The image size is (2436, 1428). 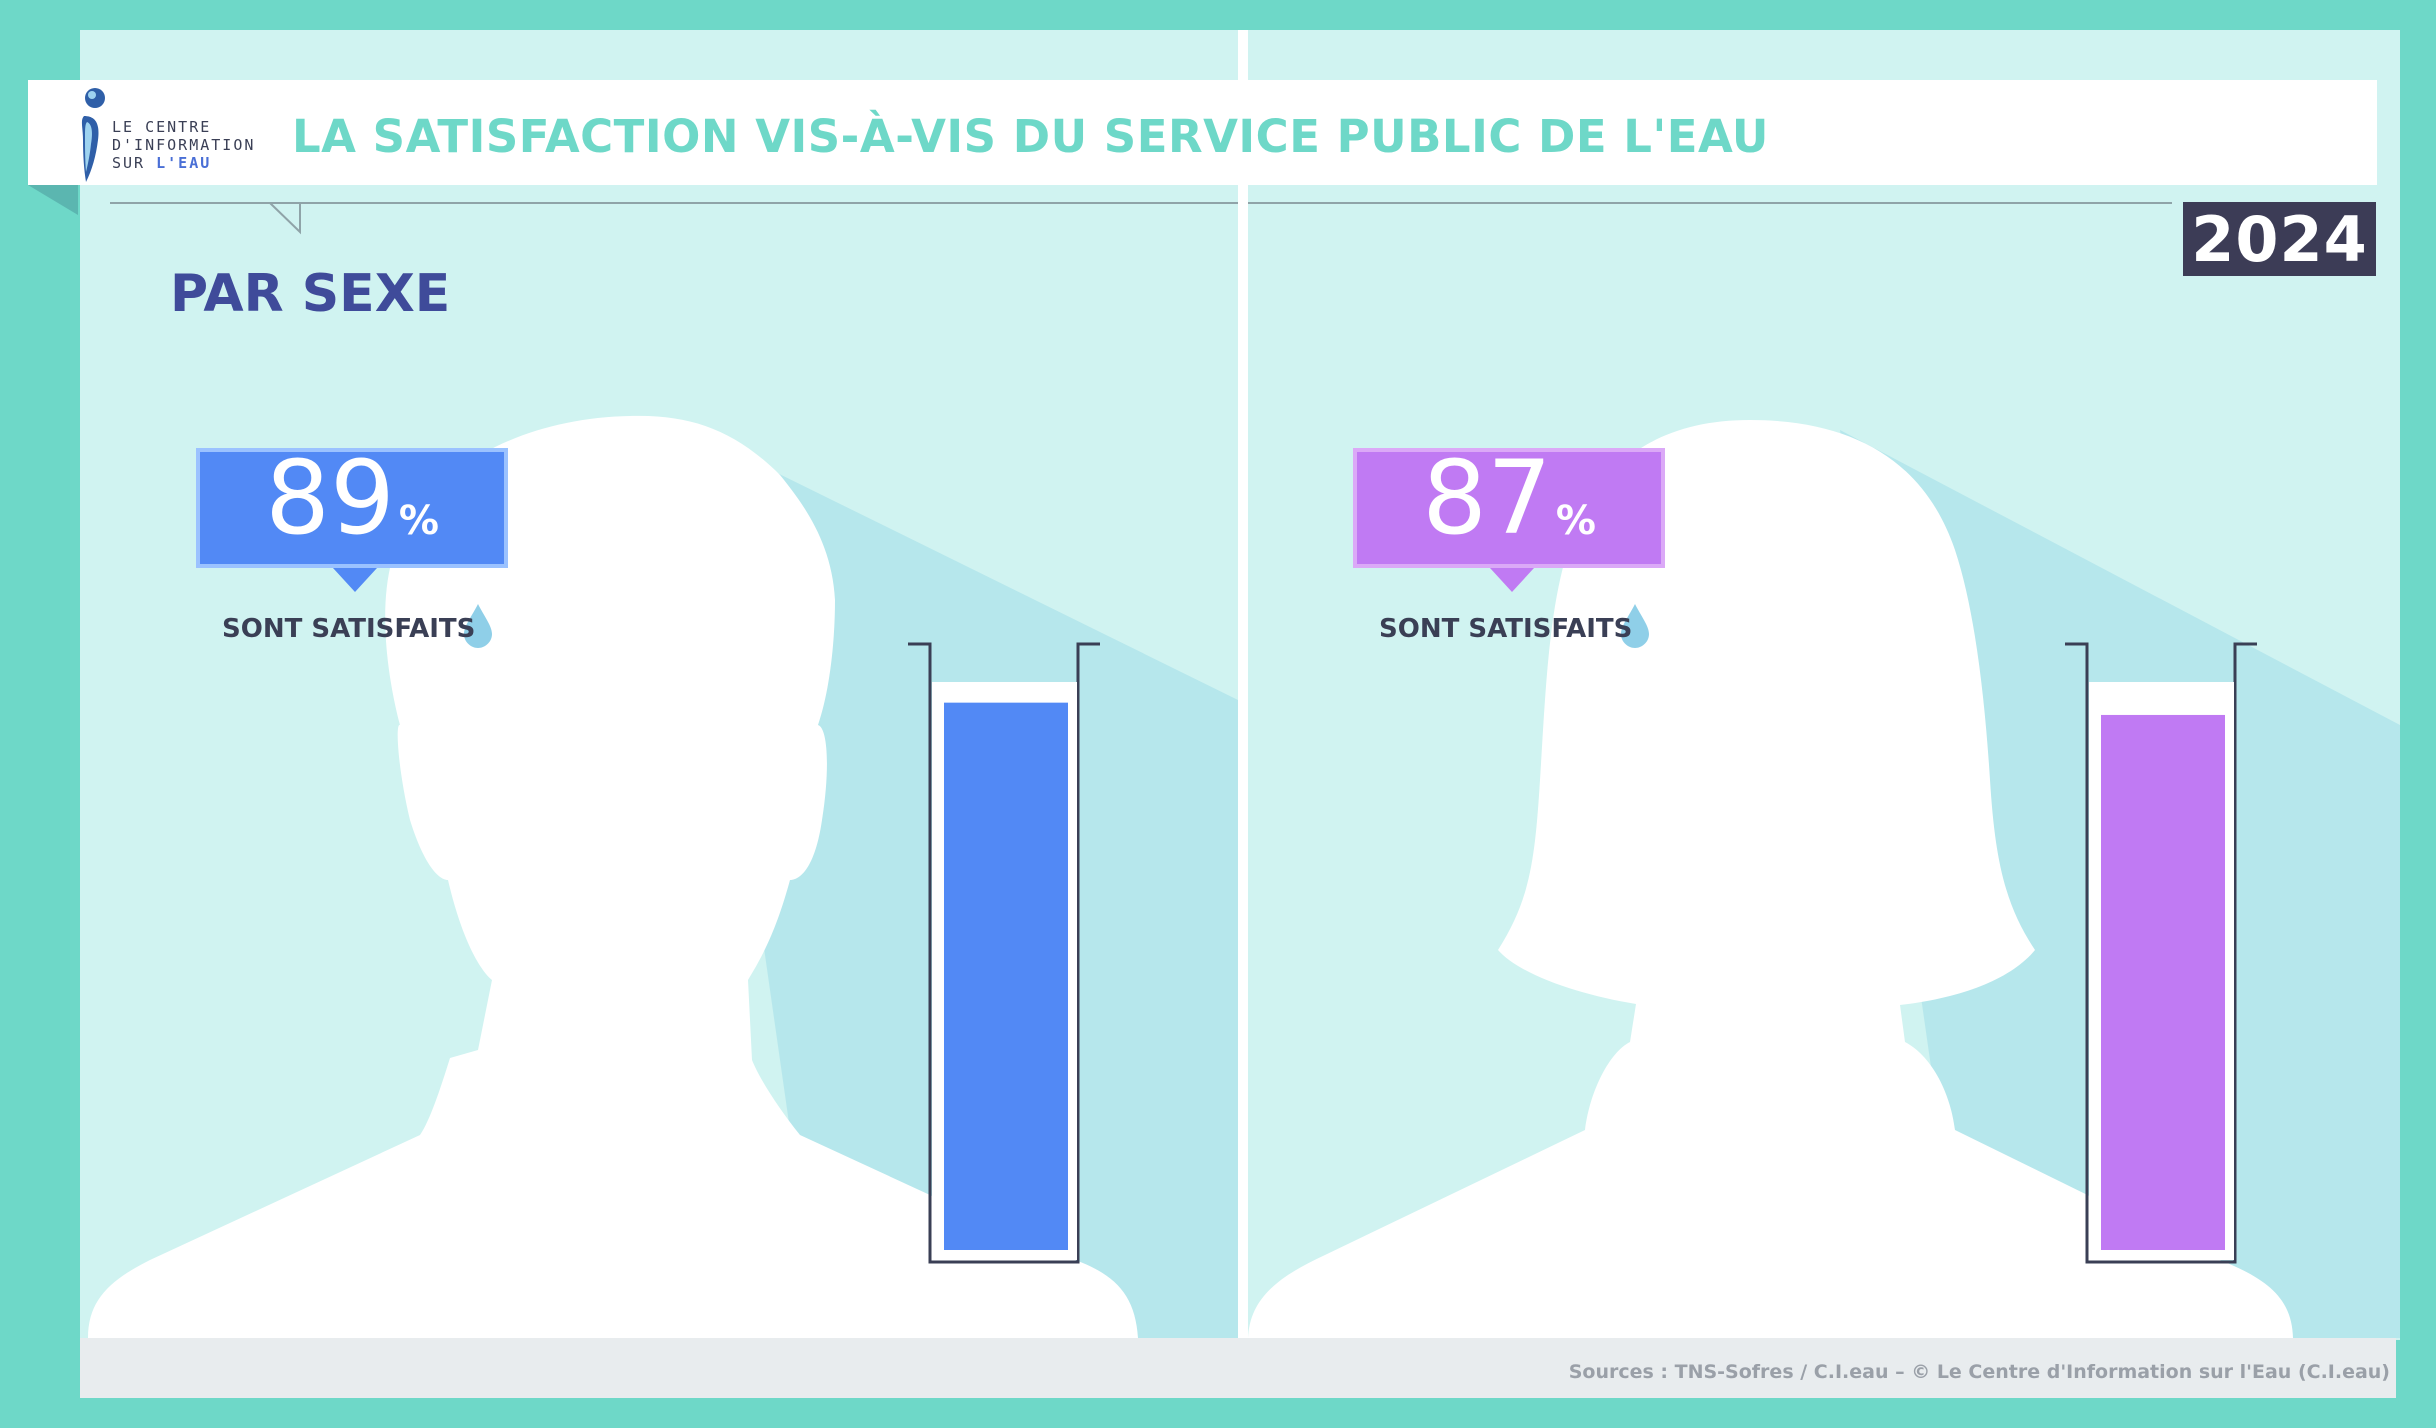 What do you see at coordinates (2279, 239) in the screenshot?
I see `year-badge: 2024` at bounding box center [2279, 239].